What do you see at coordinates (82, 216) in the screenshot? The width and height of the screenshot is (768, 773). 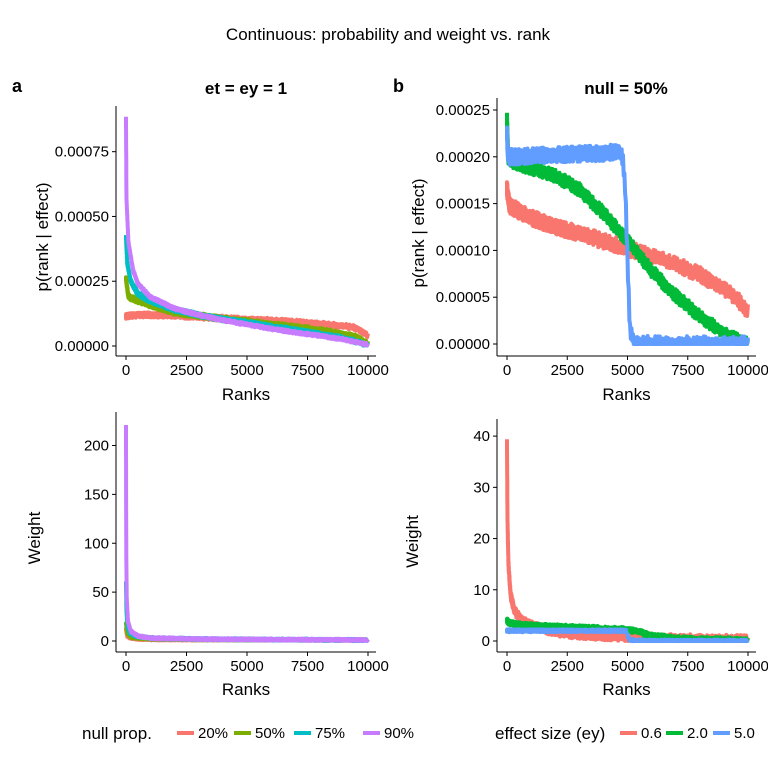 I see `y-tick-label: 0.00050` at bounding box center [82, 216].